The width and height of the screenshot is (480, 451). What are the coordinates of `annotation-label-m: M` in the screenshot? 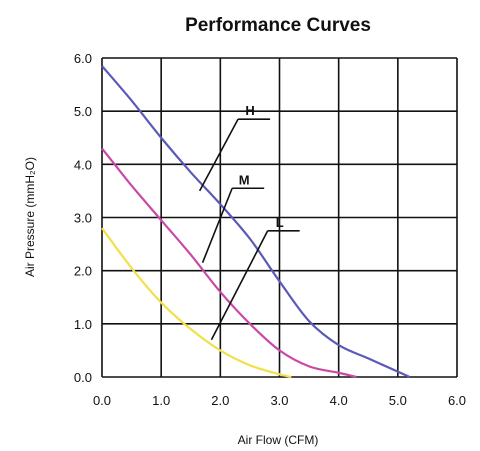 It's located at (244, 179).